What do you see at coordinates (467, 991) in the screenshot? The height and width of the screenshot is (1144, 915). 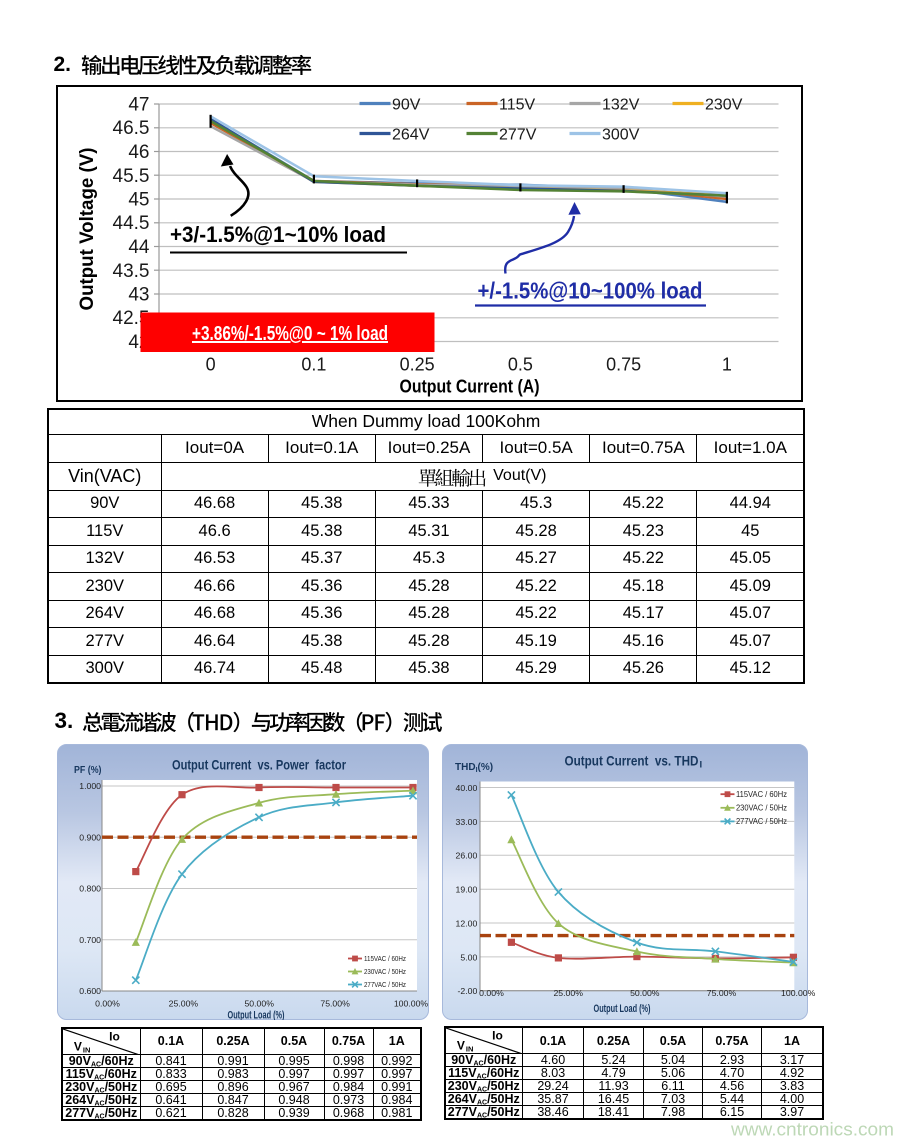 I see `svg-text: -2.00` at bounding box center [467, 991].